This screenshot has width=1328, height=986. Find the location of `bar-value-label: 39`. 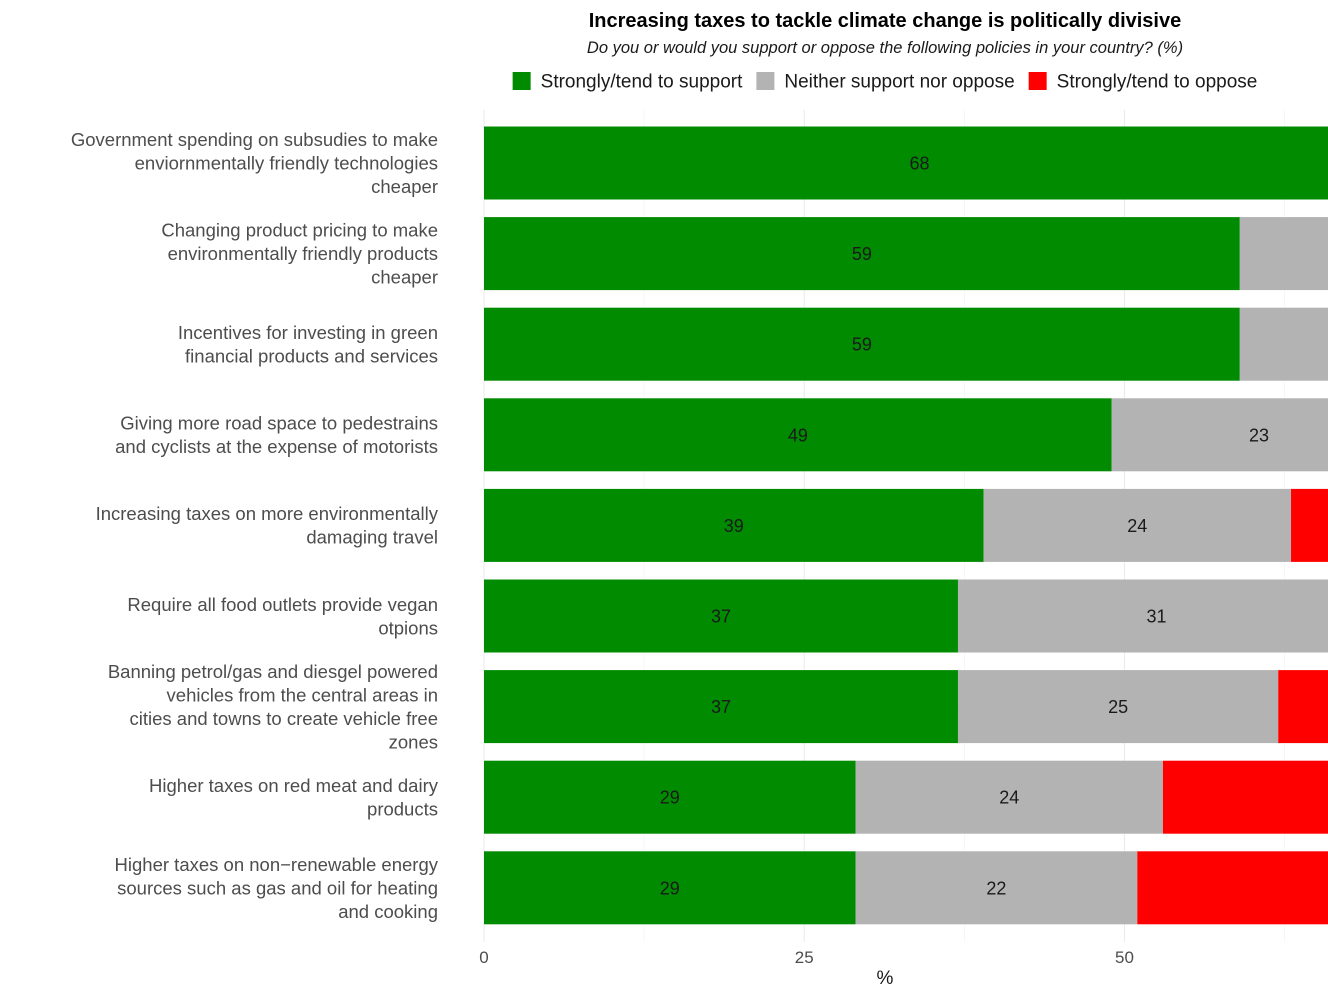

bar-value-label: 39 is located at coordinates (734, 526).